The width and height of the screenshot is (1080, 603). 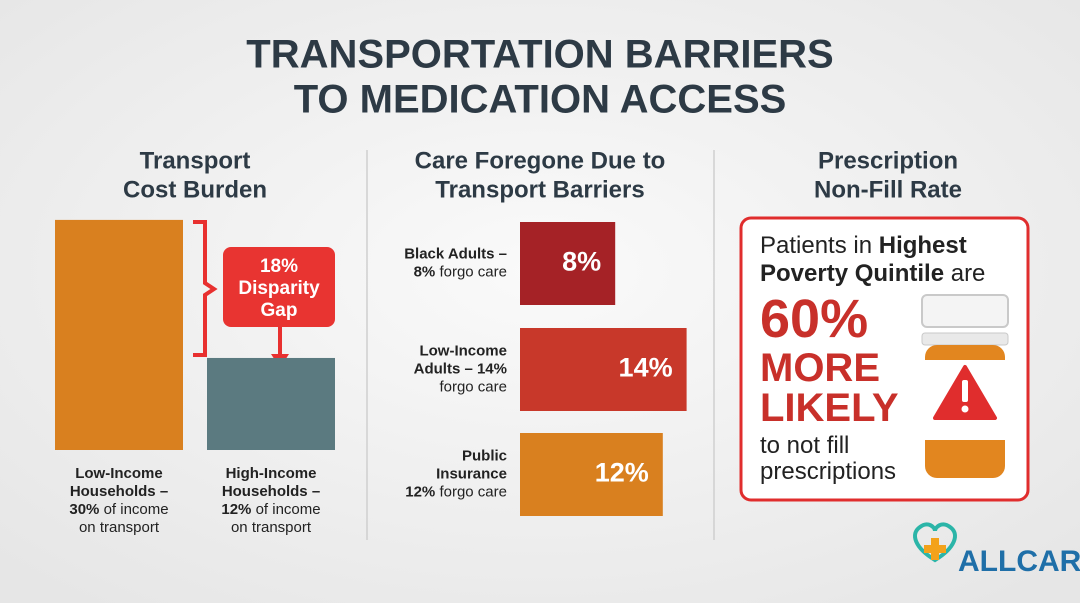 I want to click on bar-label: 12% forgo care, so click(x=456, y=491).